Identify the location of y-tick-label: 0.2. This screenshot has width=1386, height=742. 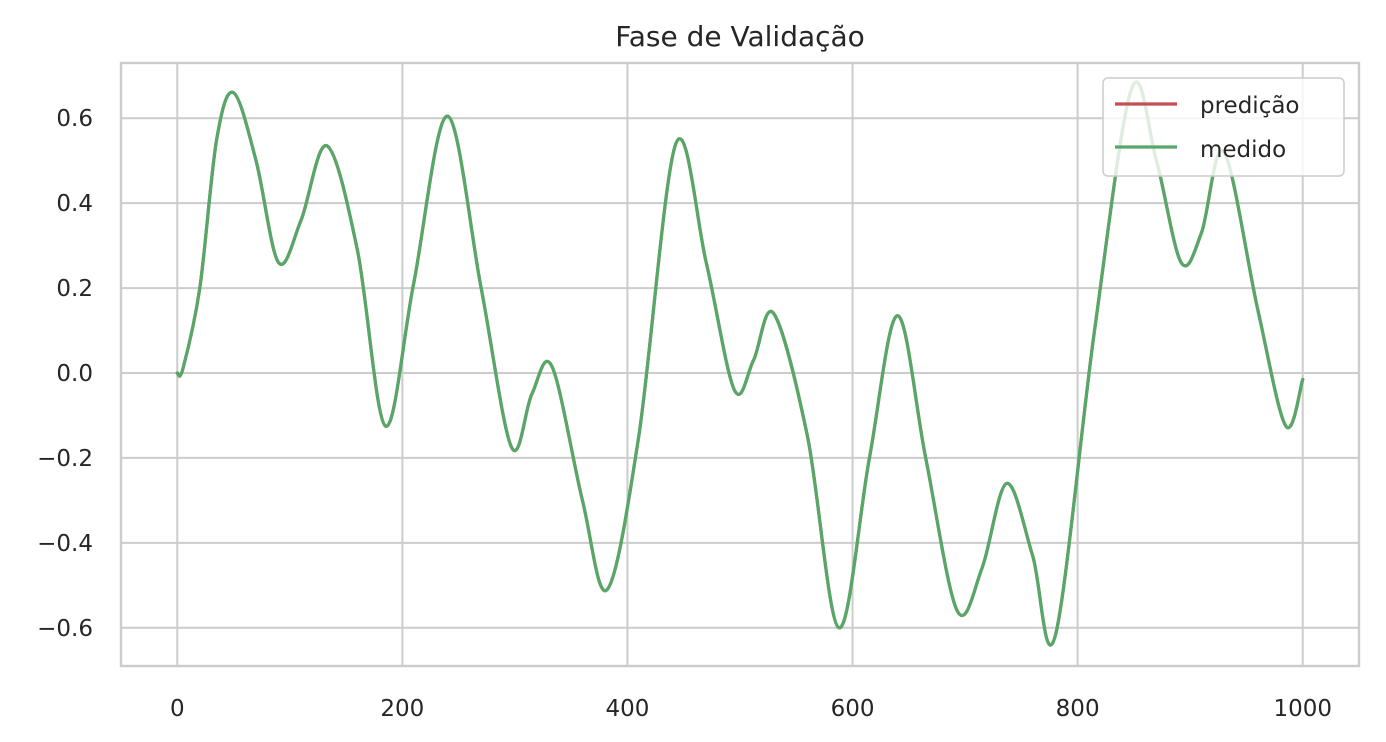
(74, 289).